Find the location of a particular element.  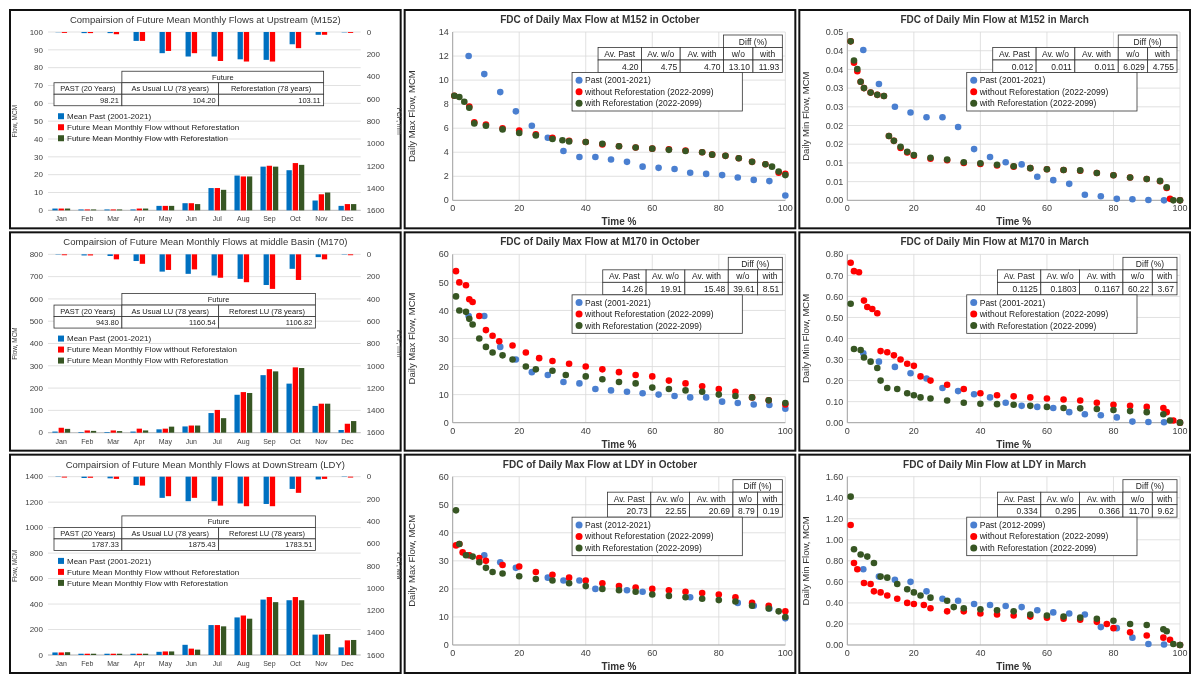

y2-tick-label: 1000 is located at coordinates (376, 366).